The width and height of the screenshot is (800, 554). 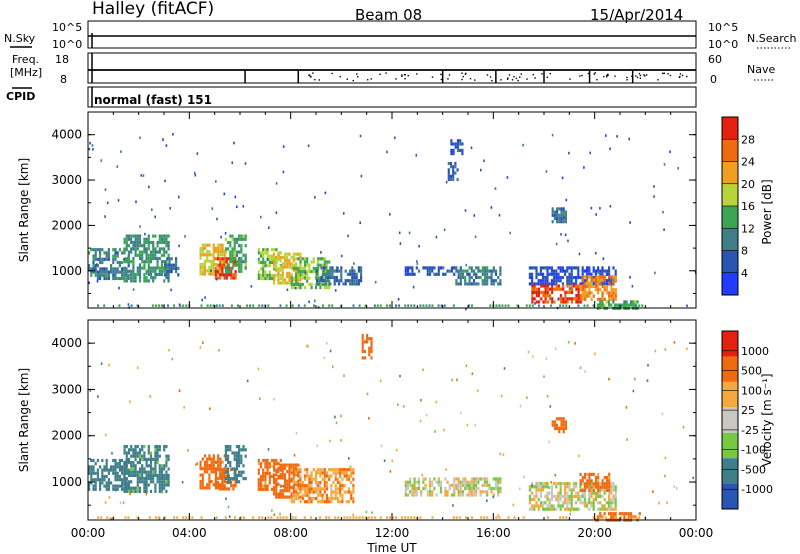 What do you see at coordinates (748, 184) in the screenshot?
I see `power-cbar-tick-label: 20` at bounding box center [748, 184].